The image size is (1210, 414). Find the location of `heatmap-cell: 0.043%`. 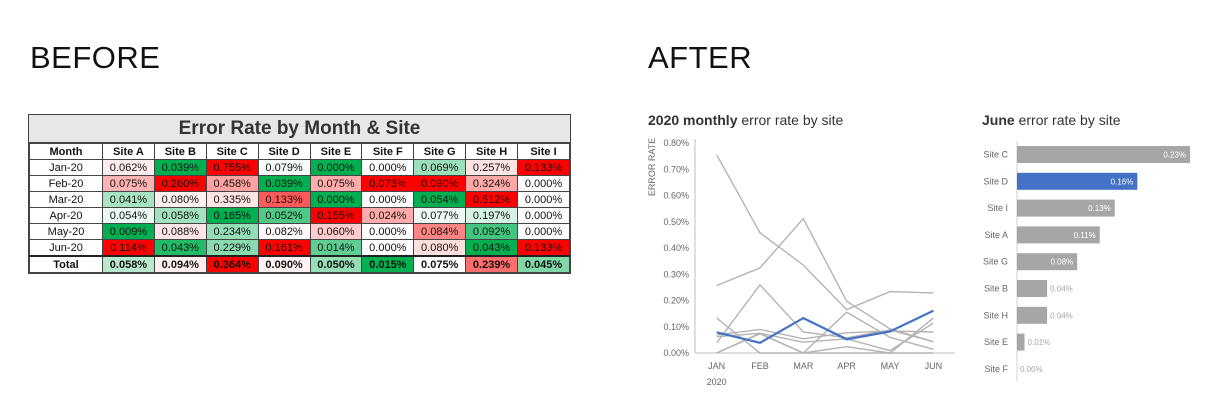

heatmap-cell: 0.043% is located at coordinates (180, 248).